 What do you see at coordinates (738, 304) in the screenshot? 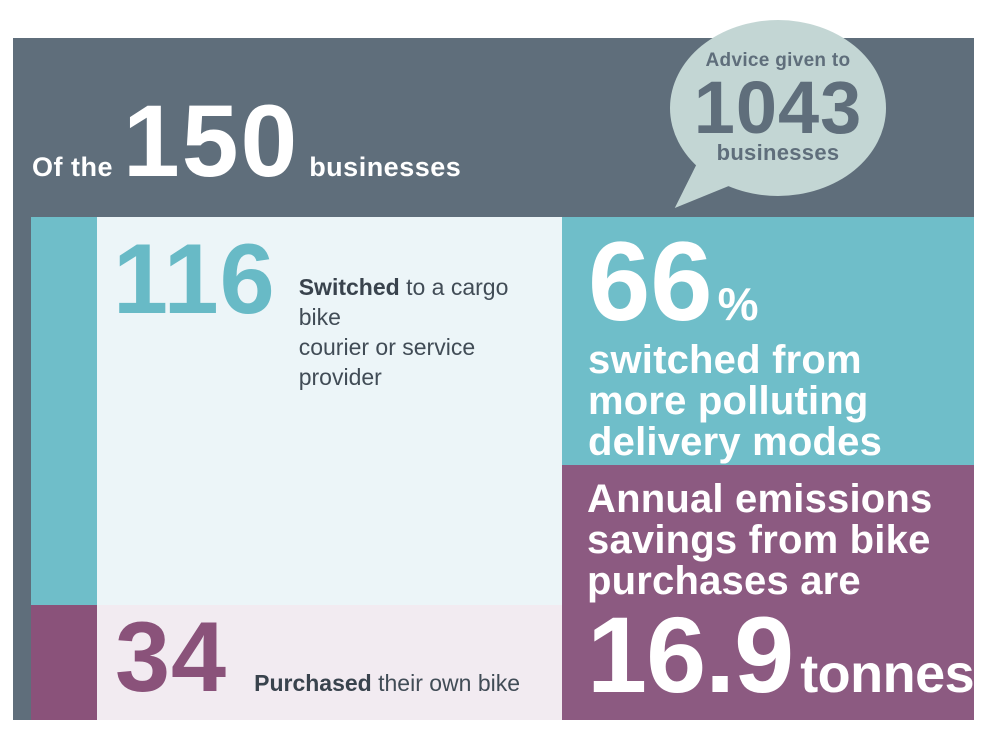
I see `percent-sign: %` at bounding box center [738, 304].